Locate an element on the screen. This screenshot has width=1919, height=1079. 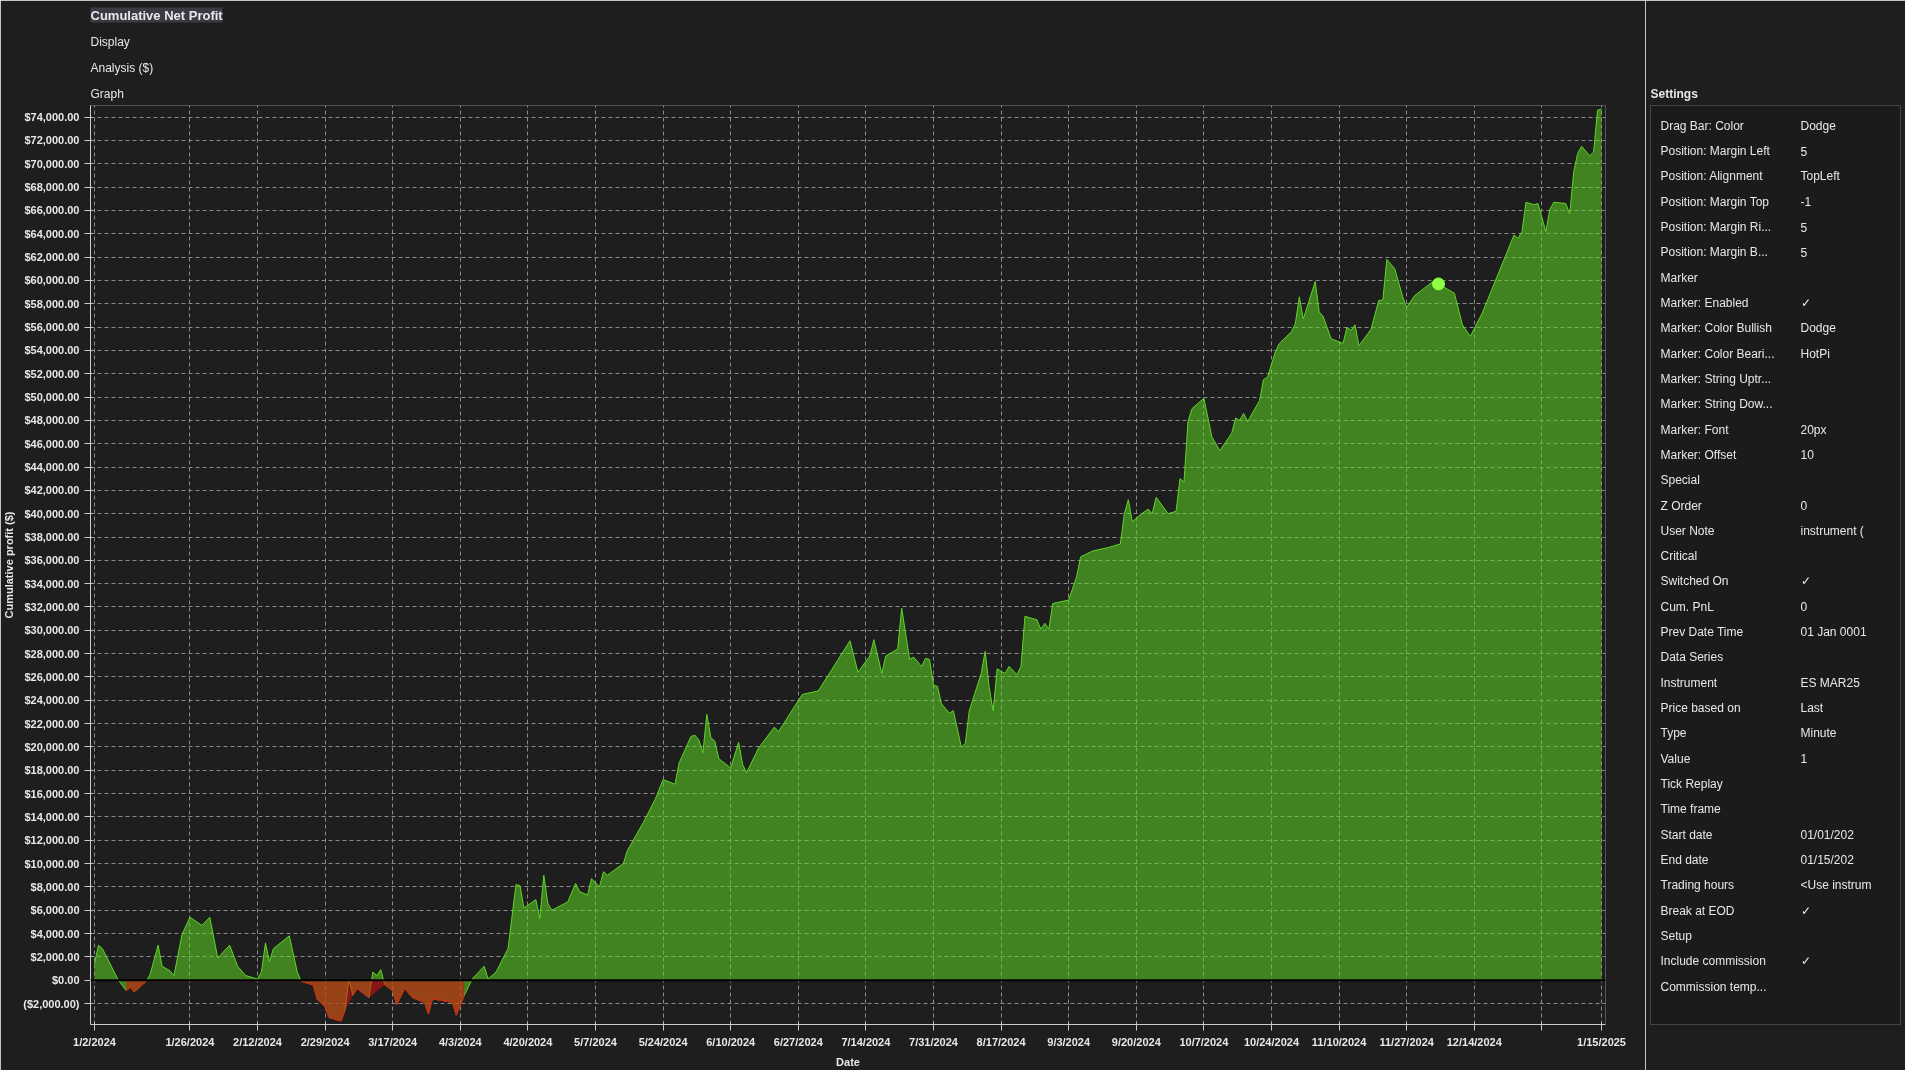
y-tick-label: $28,000.00 is located at coordinates (52, 653).